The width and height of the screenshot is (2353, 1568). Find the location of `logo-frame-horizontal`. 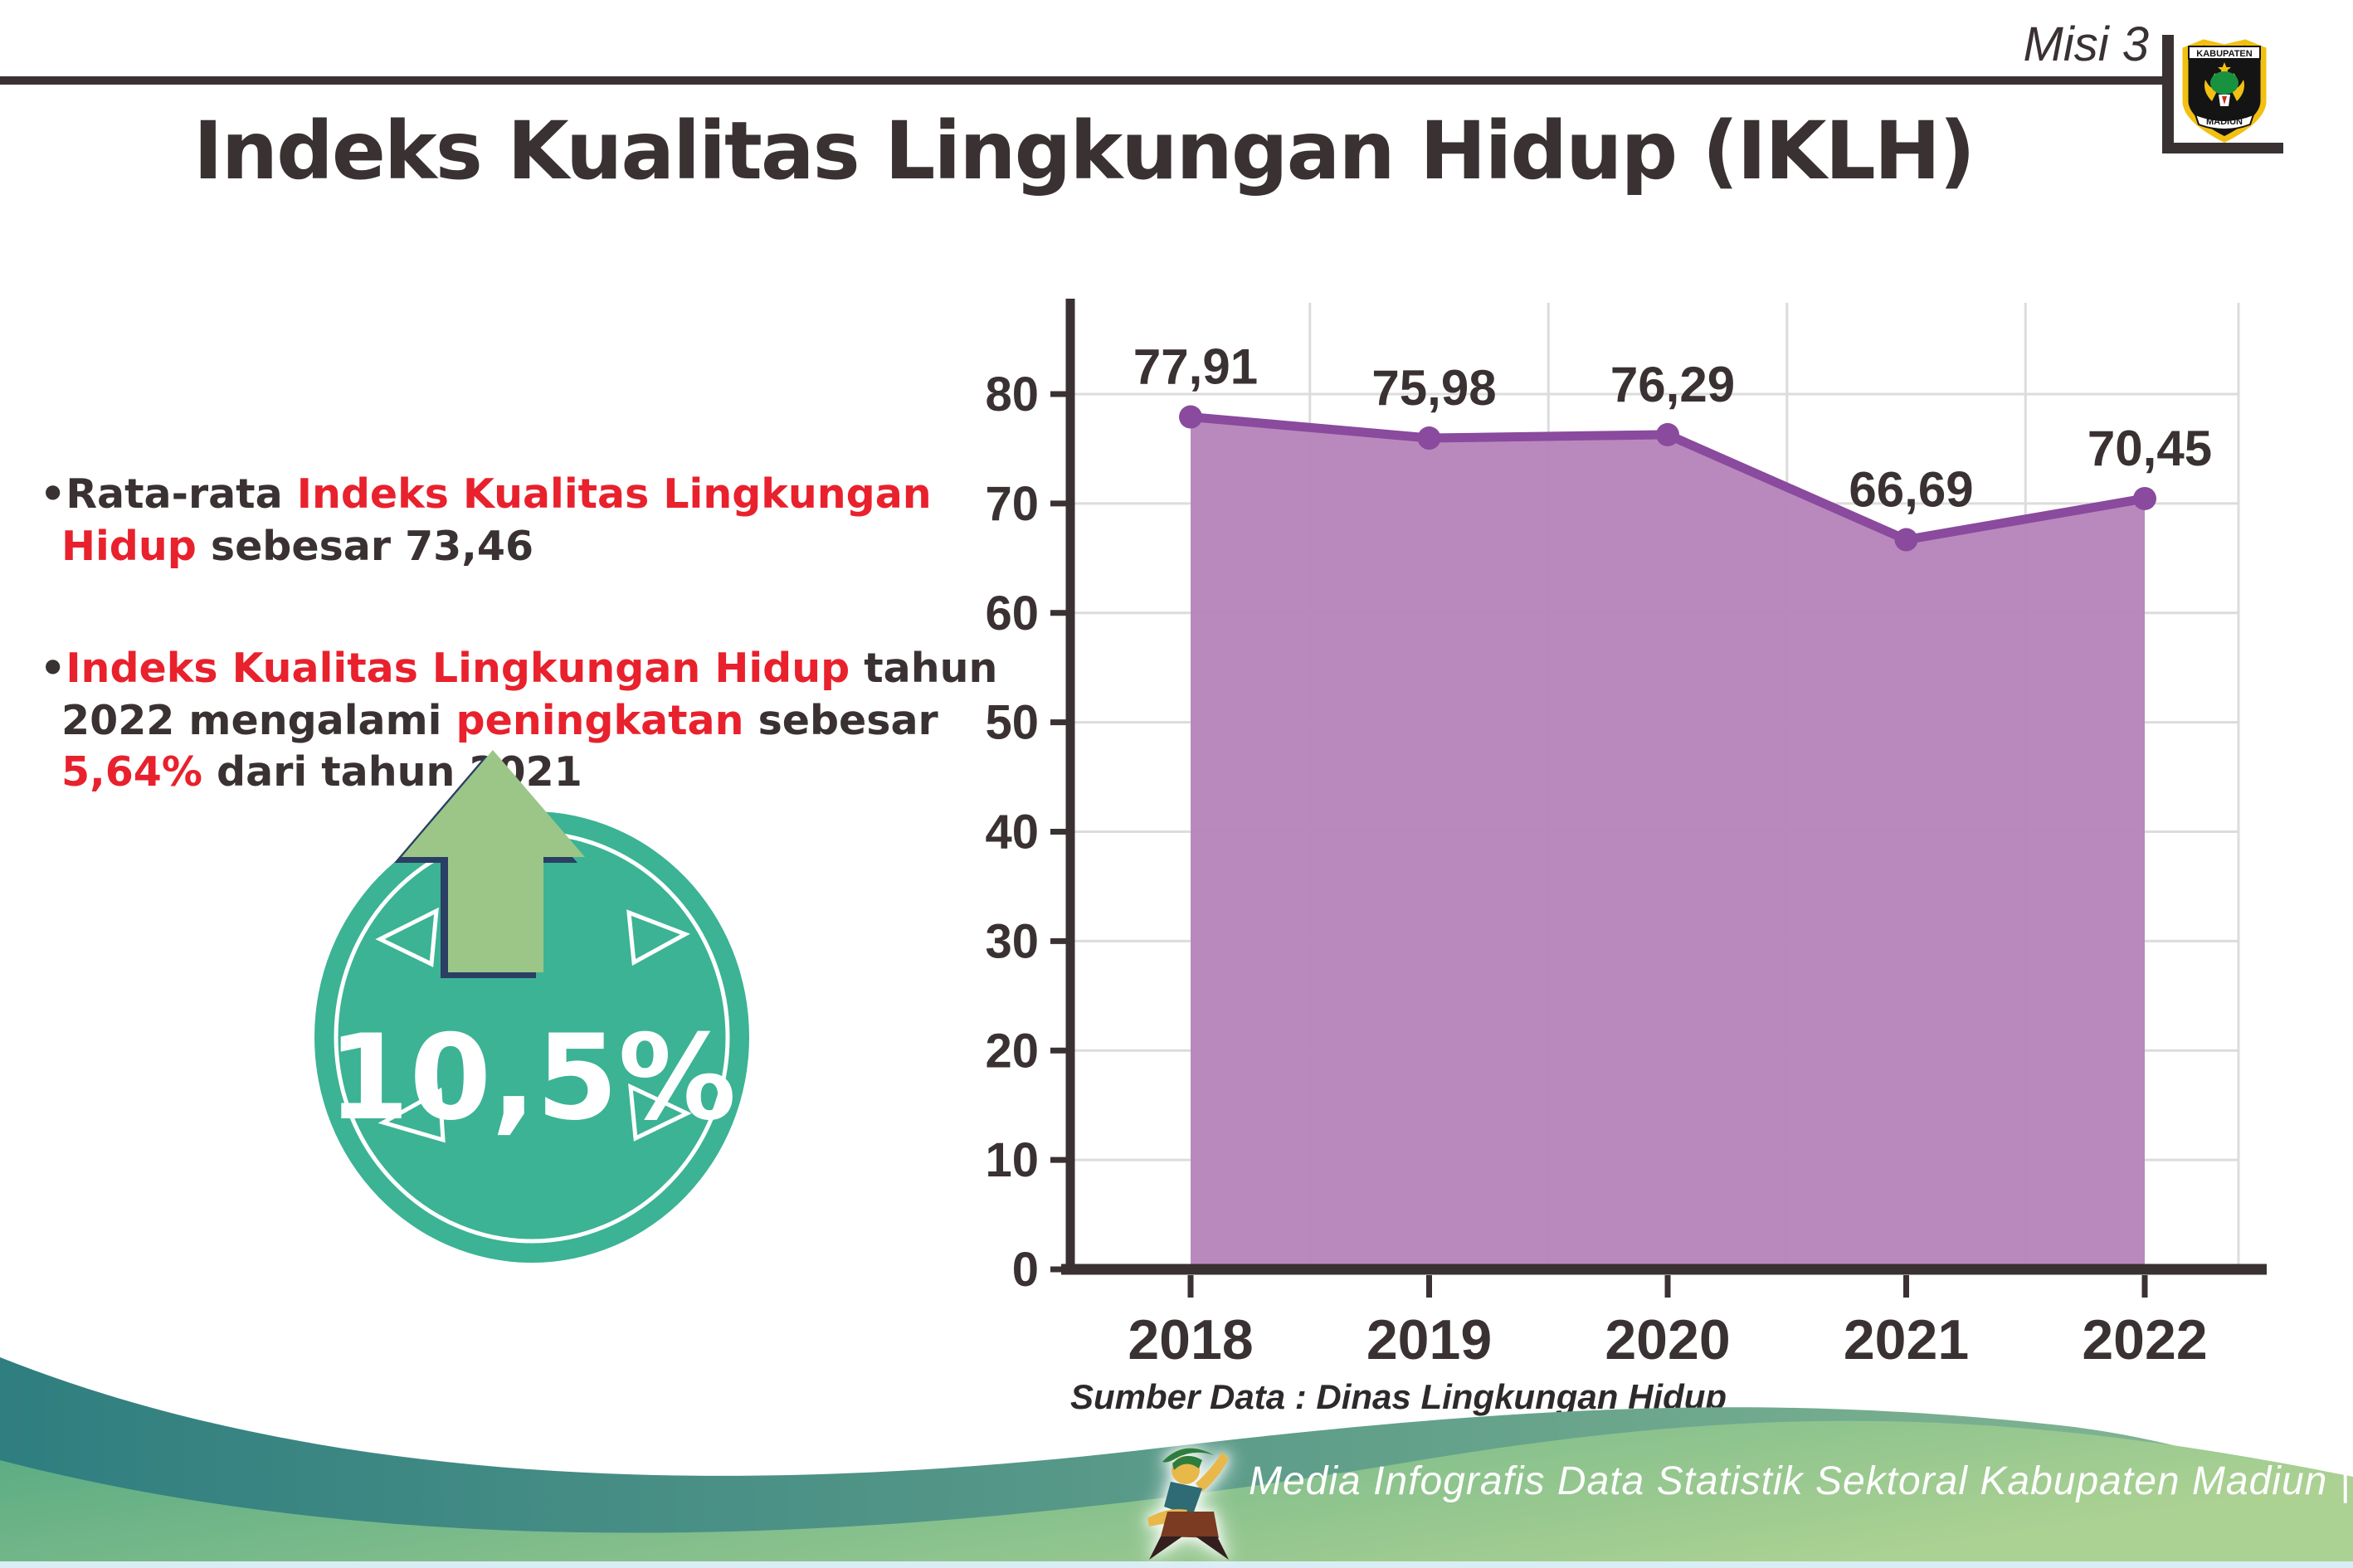

logo-frame-horizontal is located at coordinates (2222, 148).